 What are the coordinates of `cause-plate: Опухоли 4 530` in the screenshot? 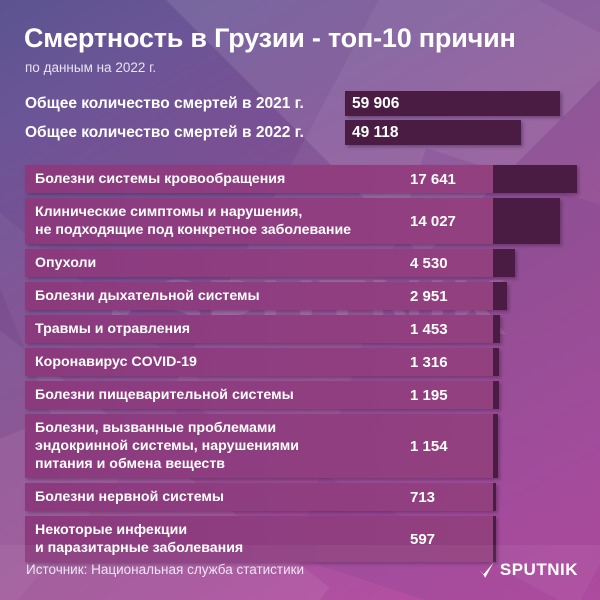 It's located at (259, 263).